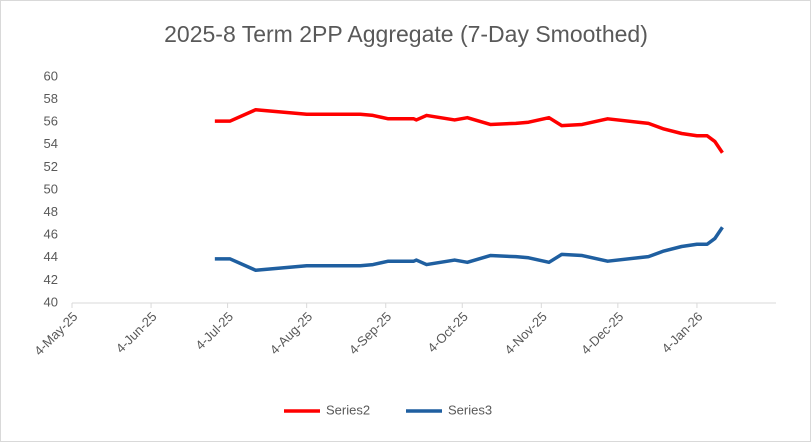 Image resolution: width=812 pixels, height=443 pixels. I want to click on y-tick-label: 40, so click(51, 301).